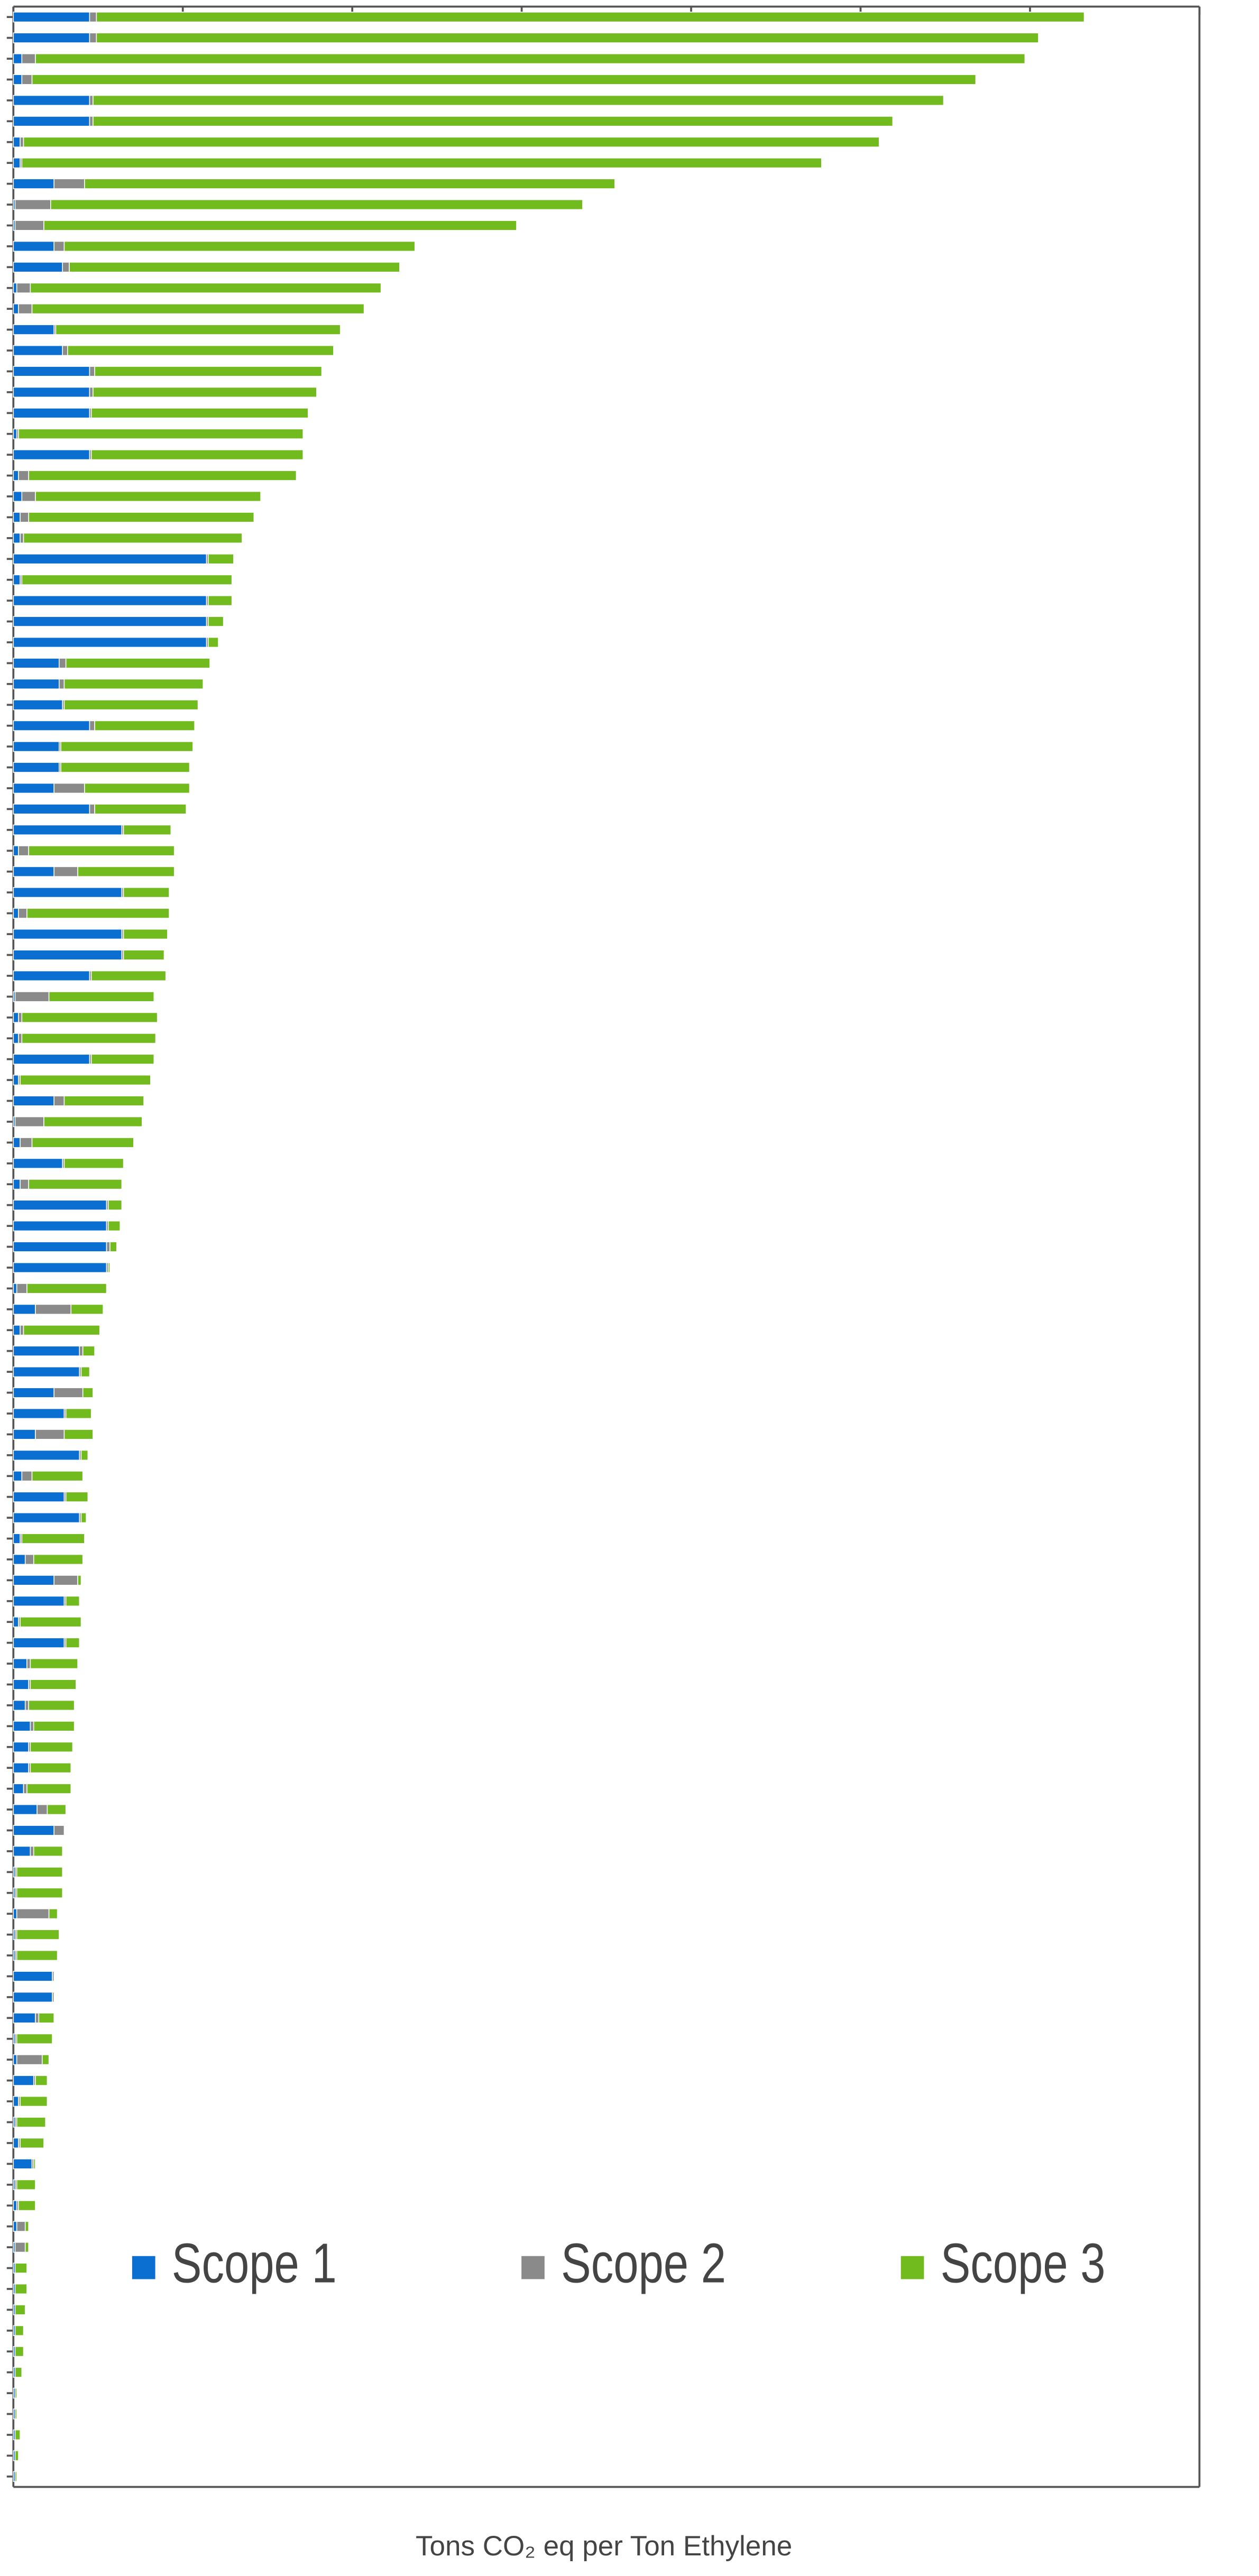 Image resolution: width=1259 pixels, height=2576 pixels. What do you see at coordinates (644, 2263) in the screenshot?
I see `legend-label: Scope 2` at bounding box center [644, 2263].